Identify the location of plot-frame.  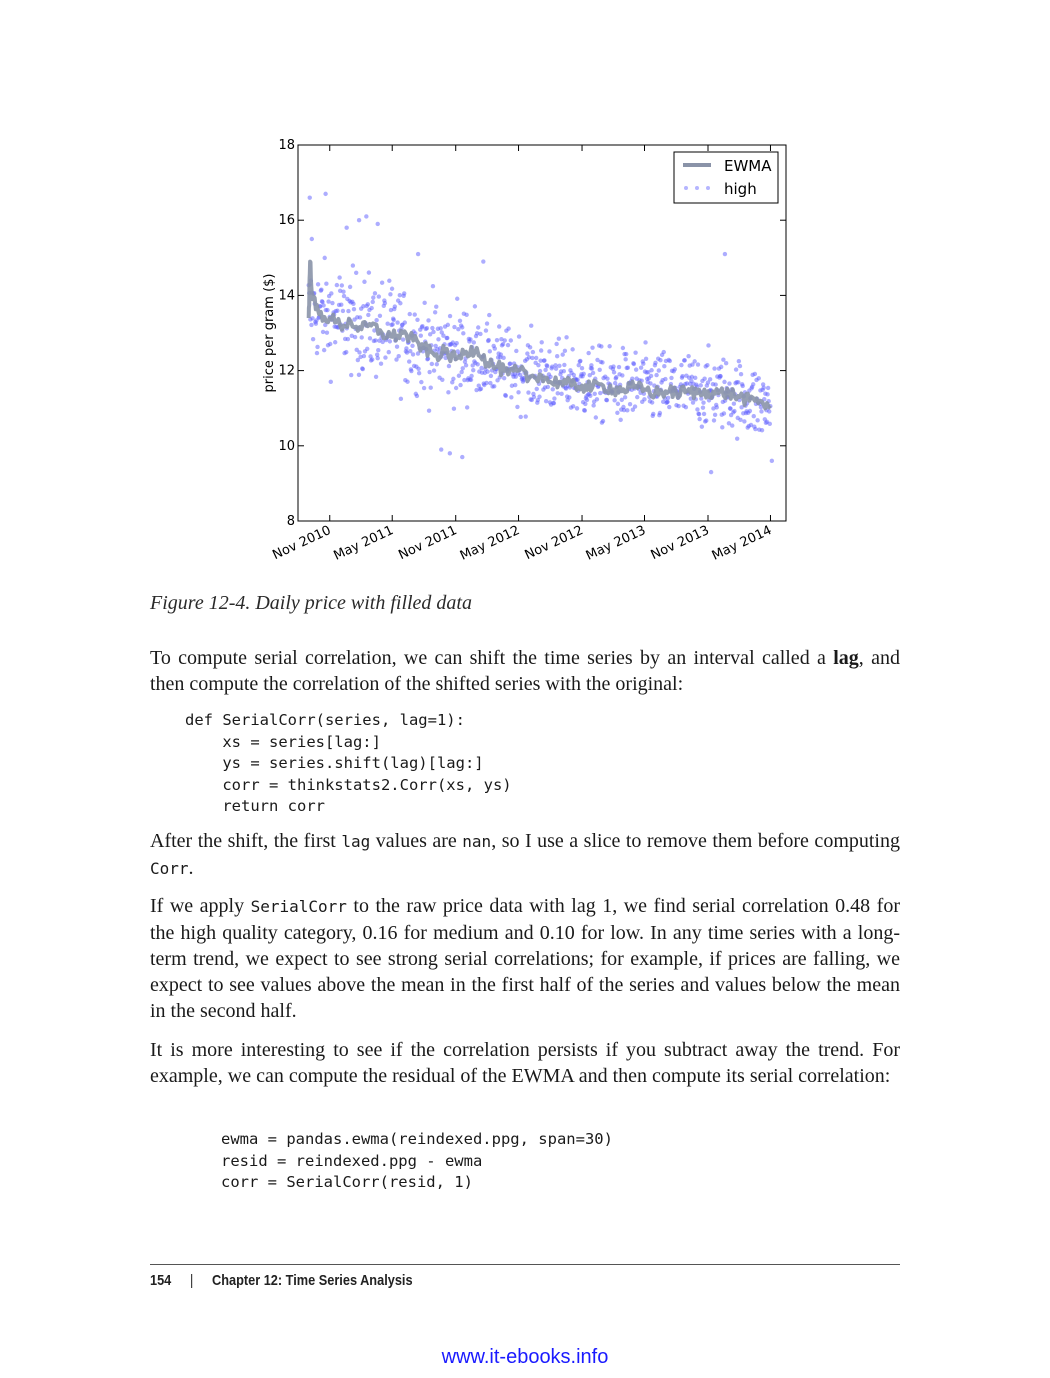
(542, 333).